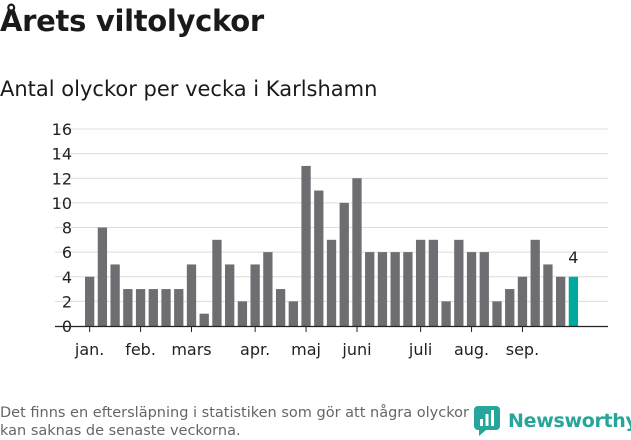 Image resolution: width=631 pixels, height=440 pixels. Describe the element at coordinates (191, 349) in the screenshot. I see `x-tick-label: mars` at that location.